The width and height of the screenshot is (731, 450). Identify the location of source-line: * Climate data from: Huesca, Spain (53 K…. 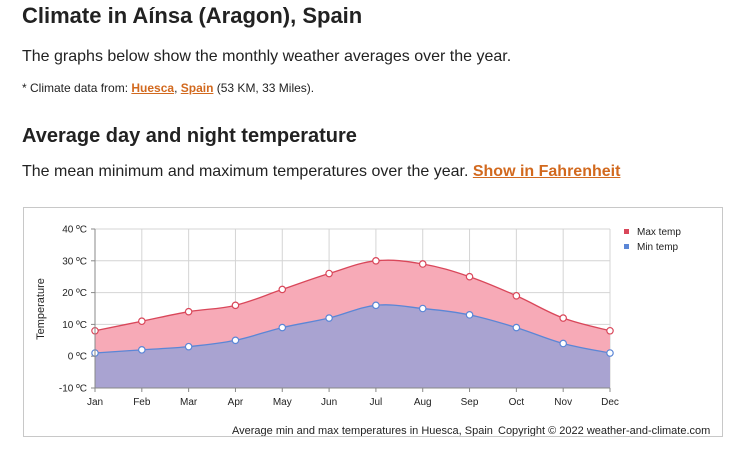
(168, 88).